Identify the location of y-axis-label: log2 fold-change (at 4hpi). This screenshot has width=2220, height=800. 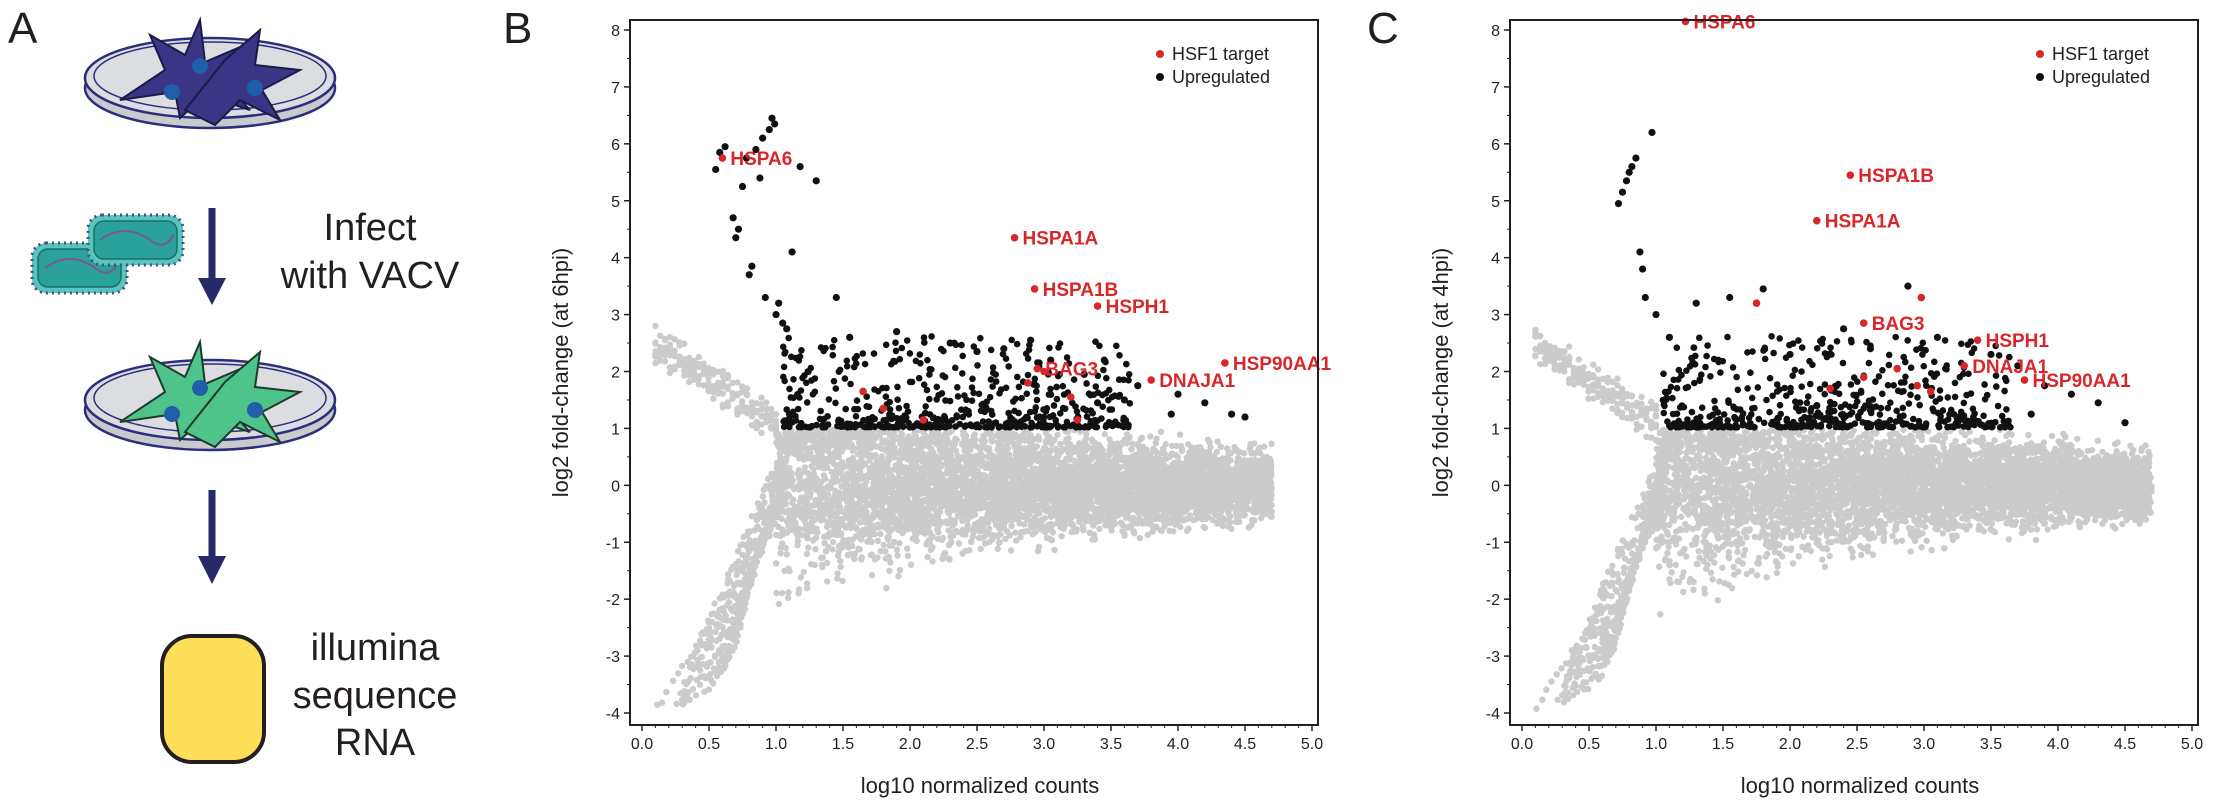
(1440, 373).